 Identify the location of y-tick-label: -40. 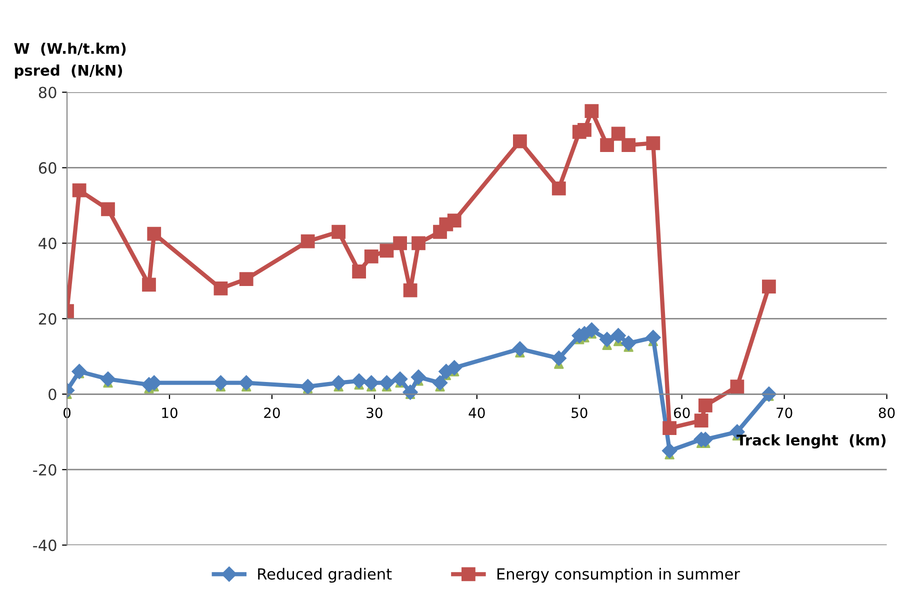
(44, 546).